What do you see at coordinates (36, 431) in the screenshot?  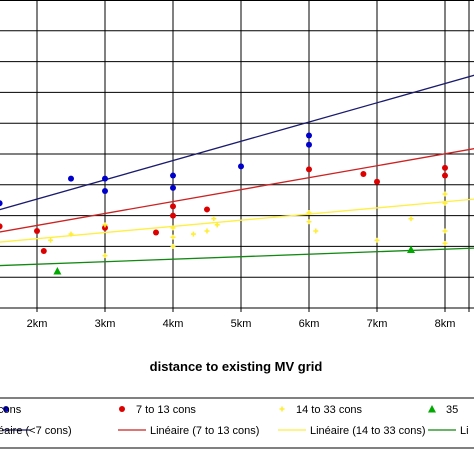 I see `legend-label: éaire (<7 cons)` at bounding box center [36, 431].